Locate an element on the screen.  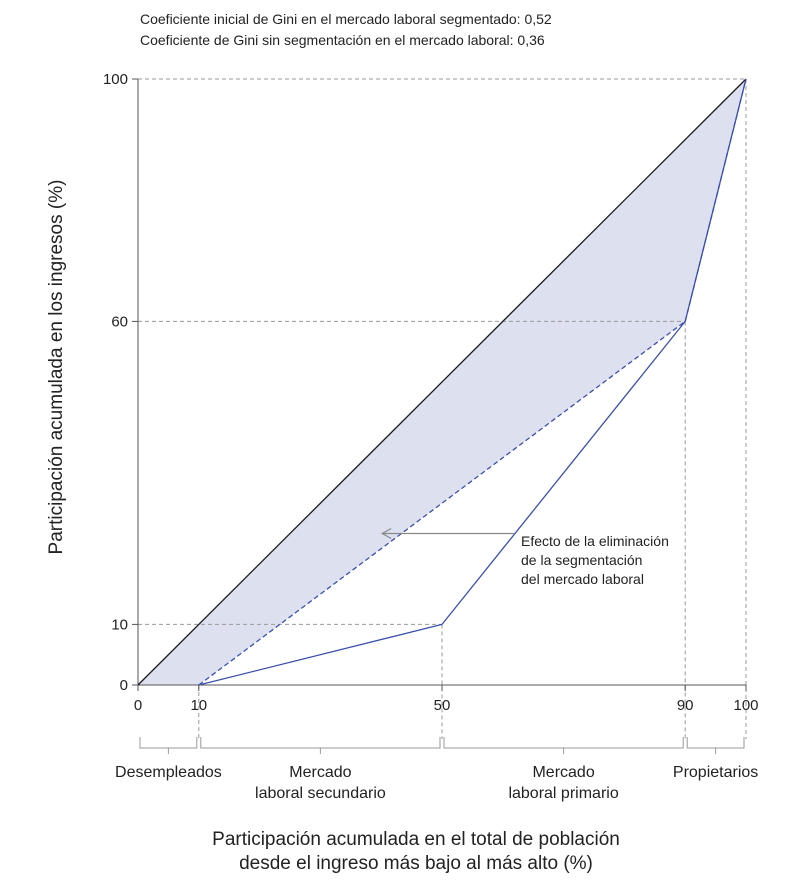
x-tick-label-10: 10 is located at coordinates (198, 705).